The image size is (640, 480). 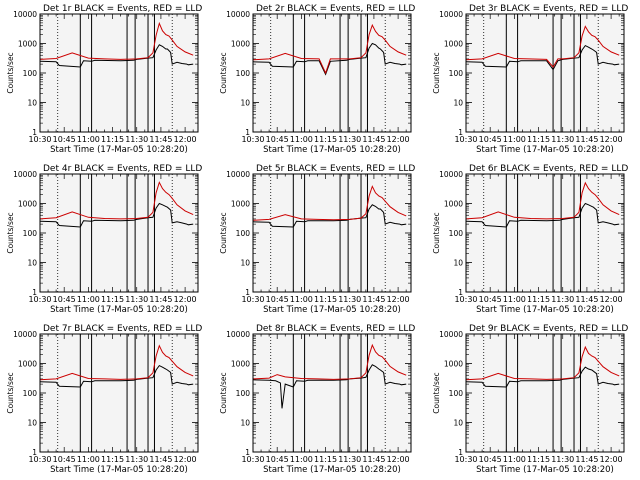 I want to click on panel-title: Det 5r BLACK = Events, RED = LLD, so click(x=335, y=169).